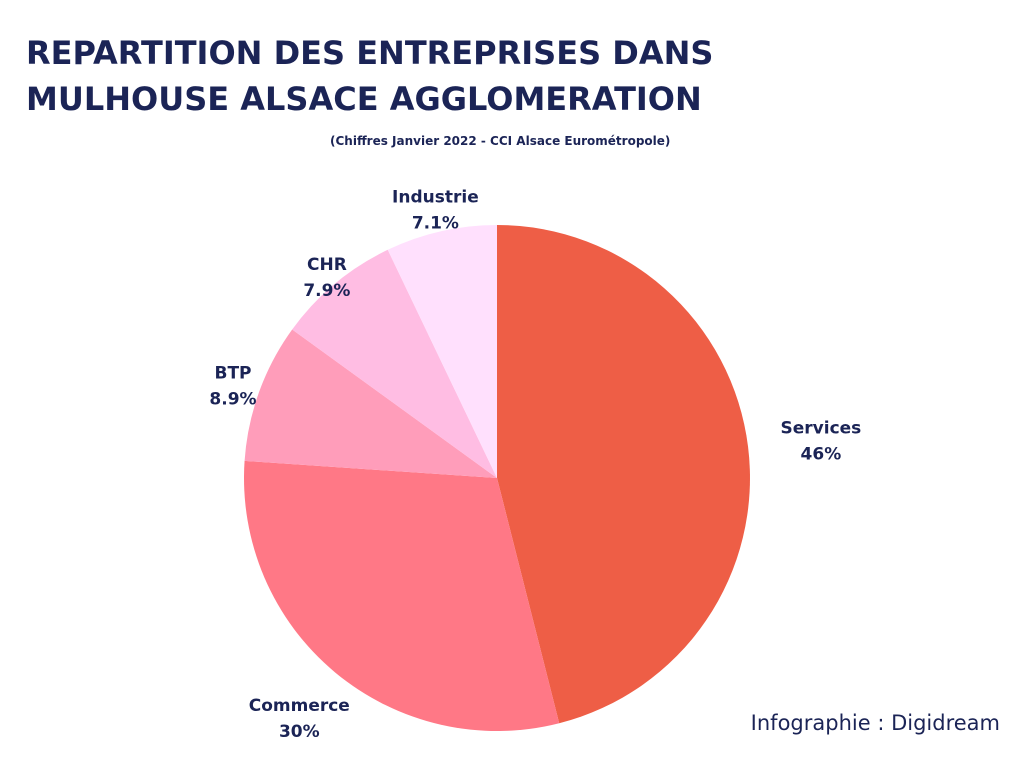  What do you see at coordinates (299, 732) in the screenshot?
I see `slice-value-commerce: 30%` at bounding box center [299, 732].